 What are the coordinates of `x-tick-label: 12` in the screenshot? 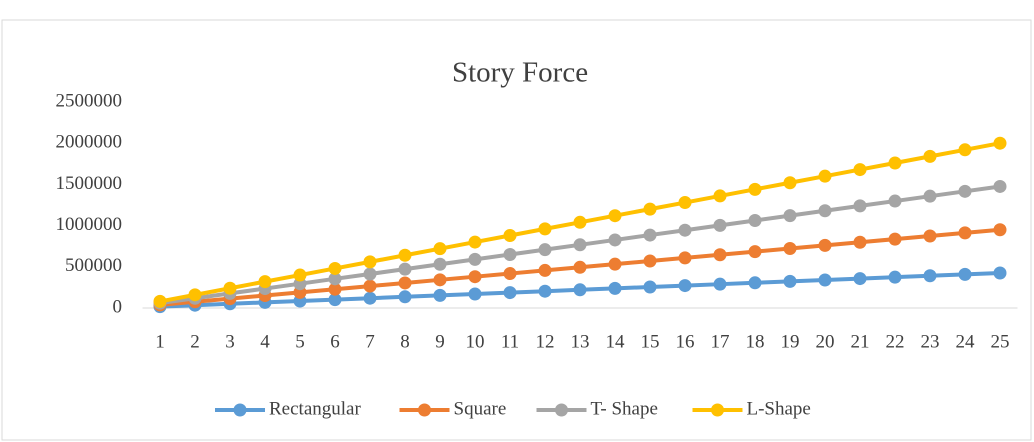 It's located at (545, 341).